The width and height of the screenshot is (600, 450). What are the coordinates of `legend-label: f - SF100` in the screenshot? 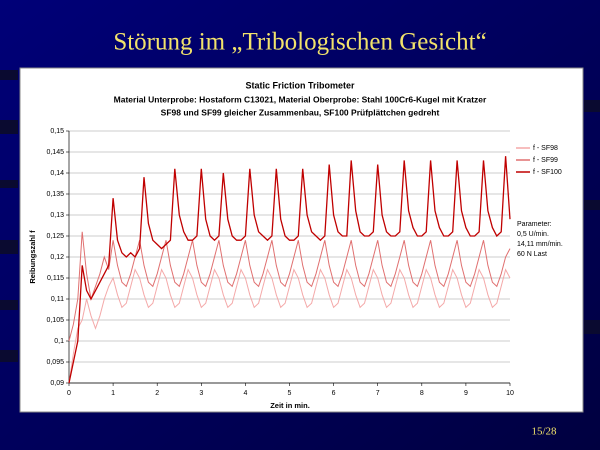 It's located at (547, 172).